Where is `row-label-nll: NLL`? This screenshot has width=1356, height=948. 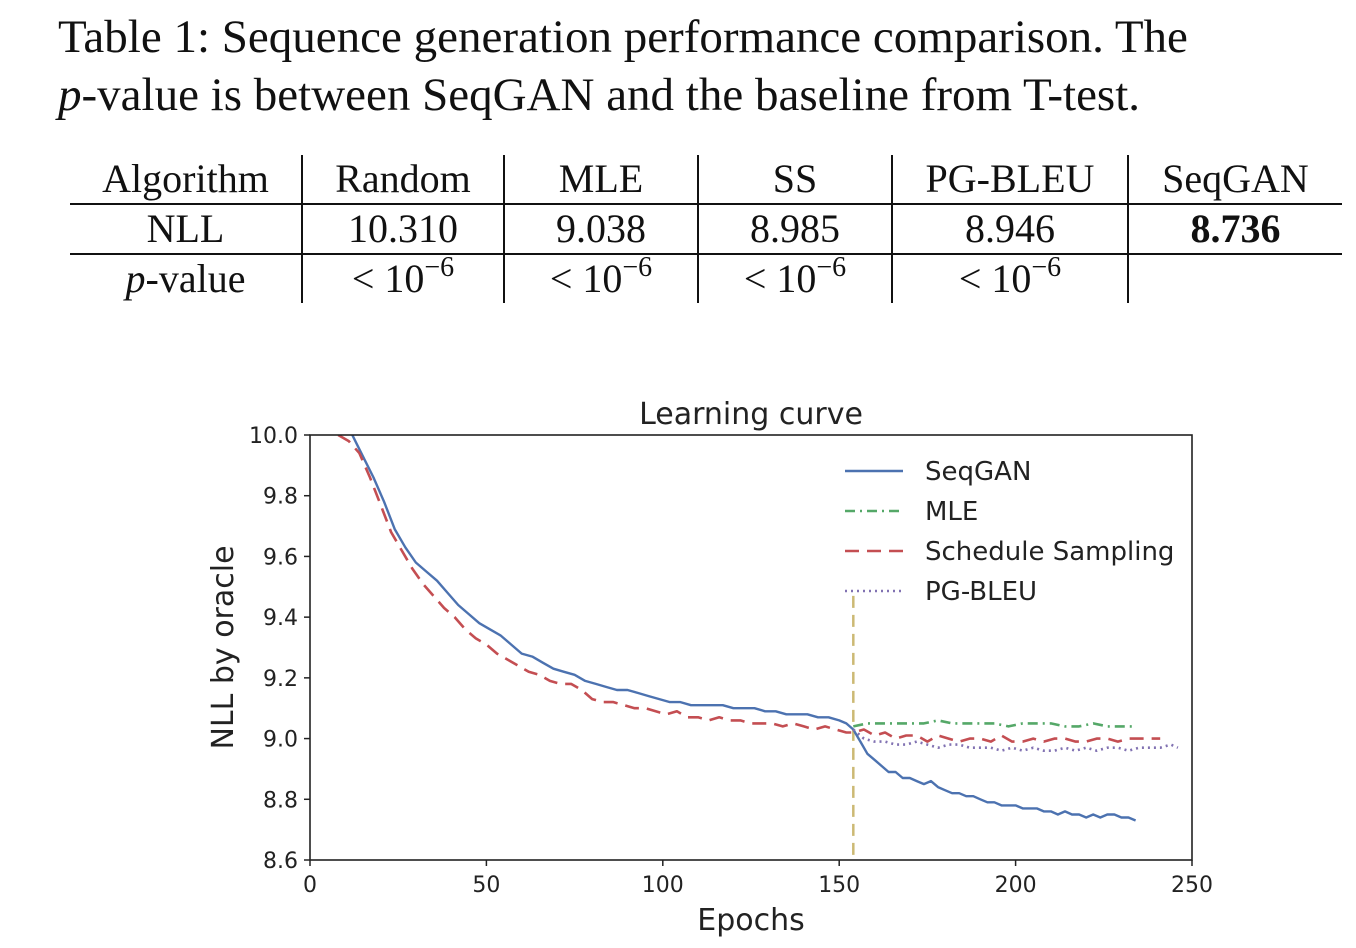
row-label-nll: NLL is located at coordinates (186, 229).